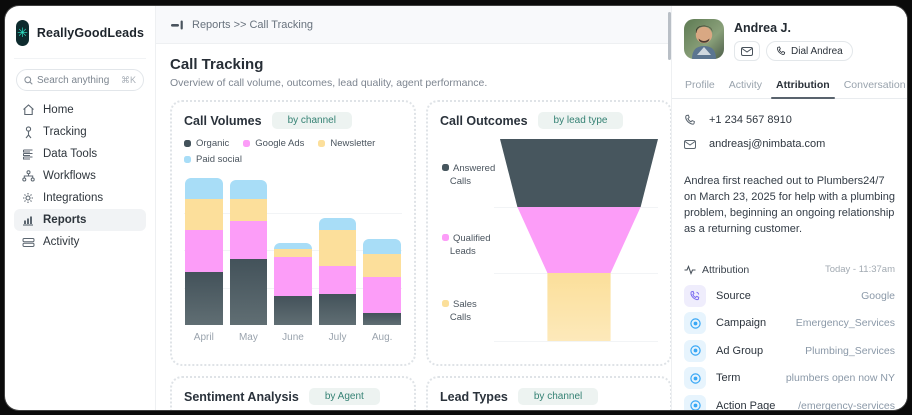  I want to click on attribution-row-term: Term plumbers open now NY, so click(789, 378).